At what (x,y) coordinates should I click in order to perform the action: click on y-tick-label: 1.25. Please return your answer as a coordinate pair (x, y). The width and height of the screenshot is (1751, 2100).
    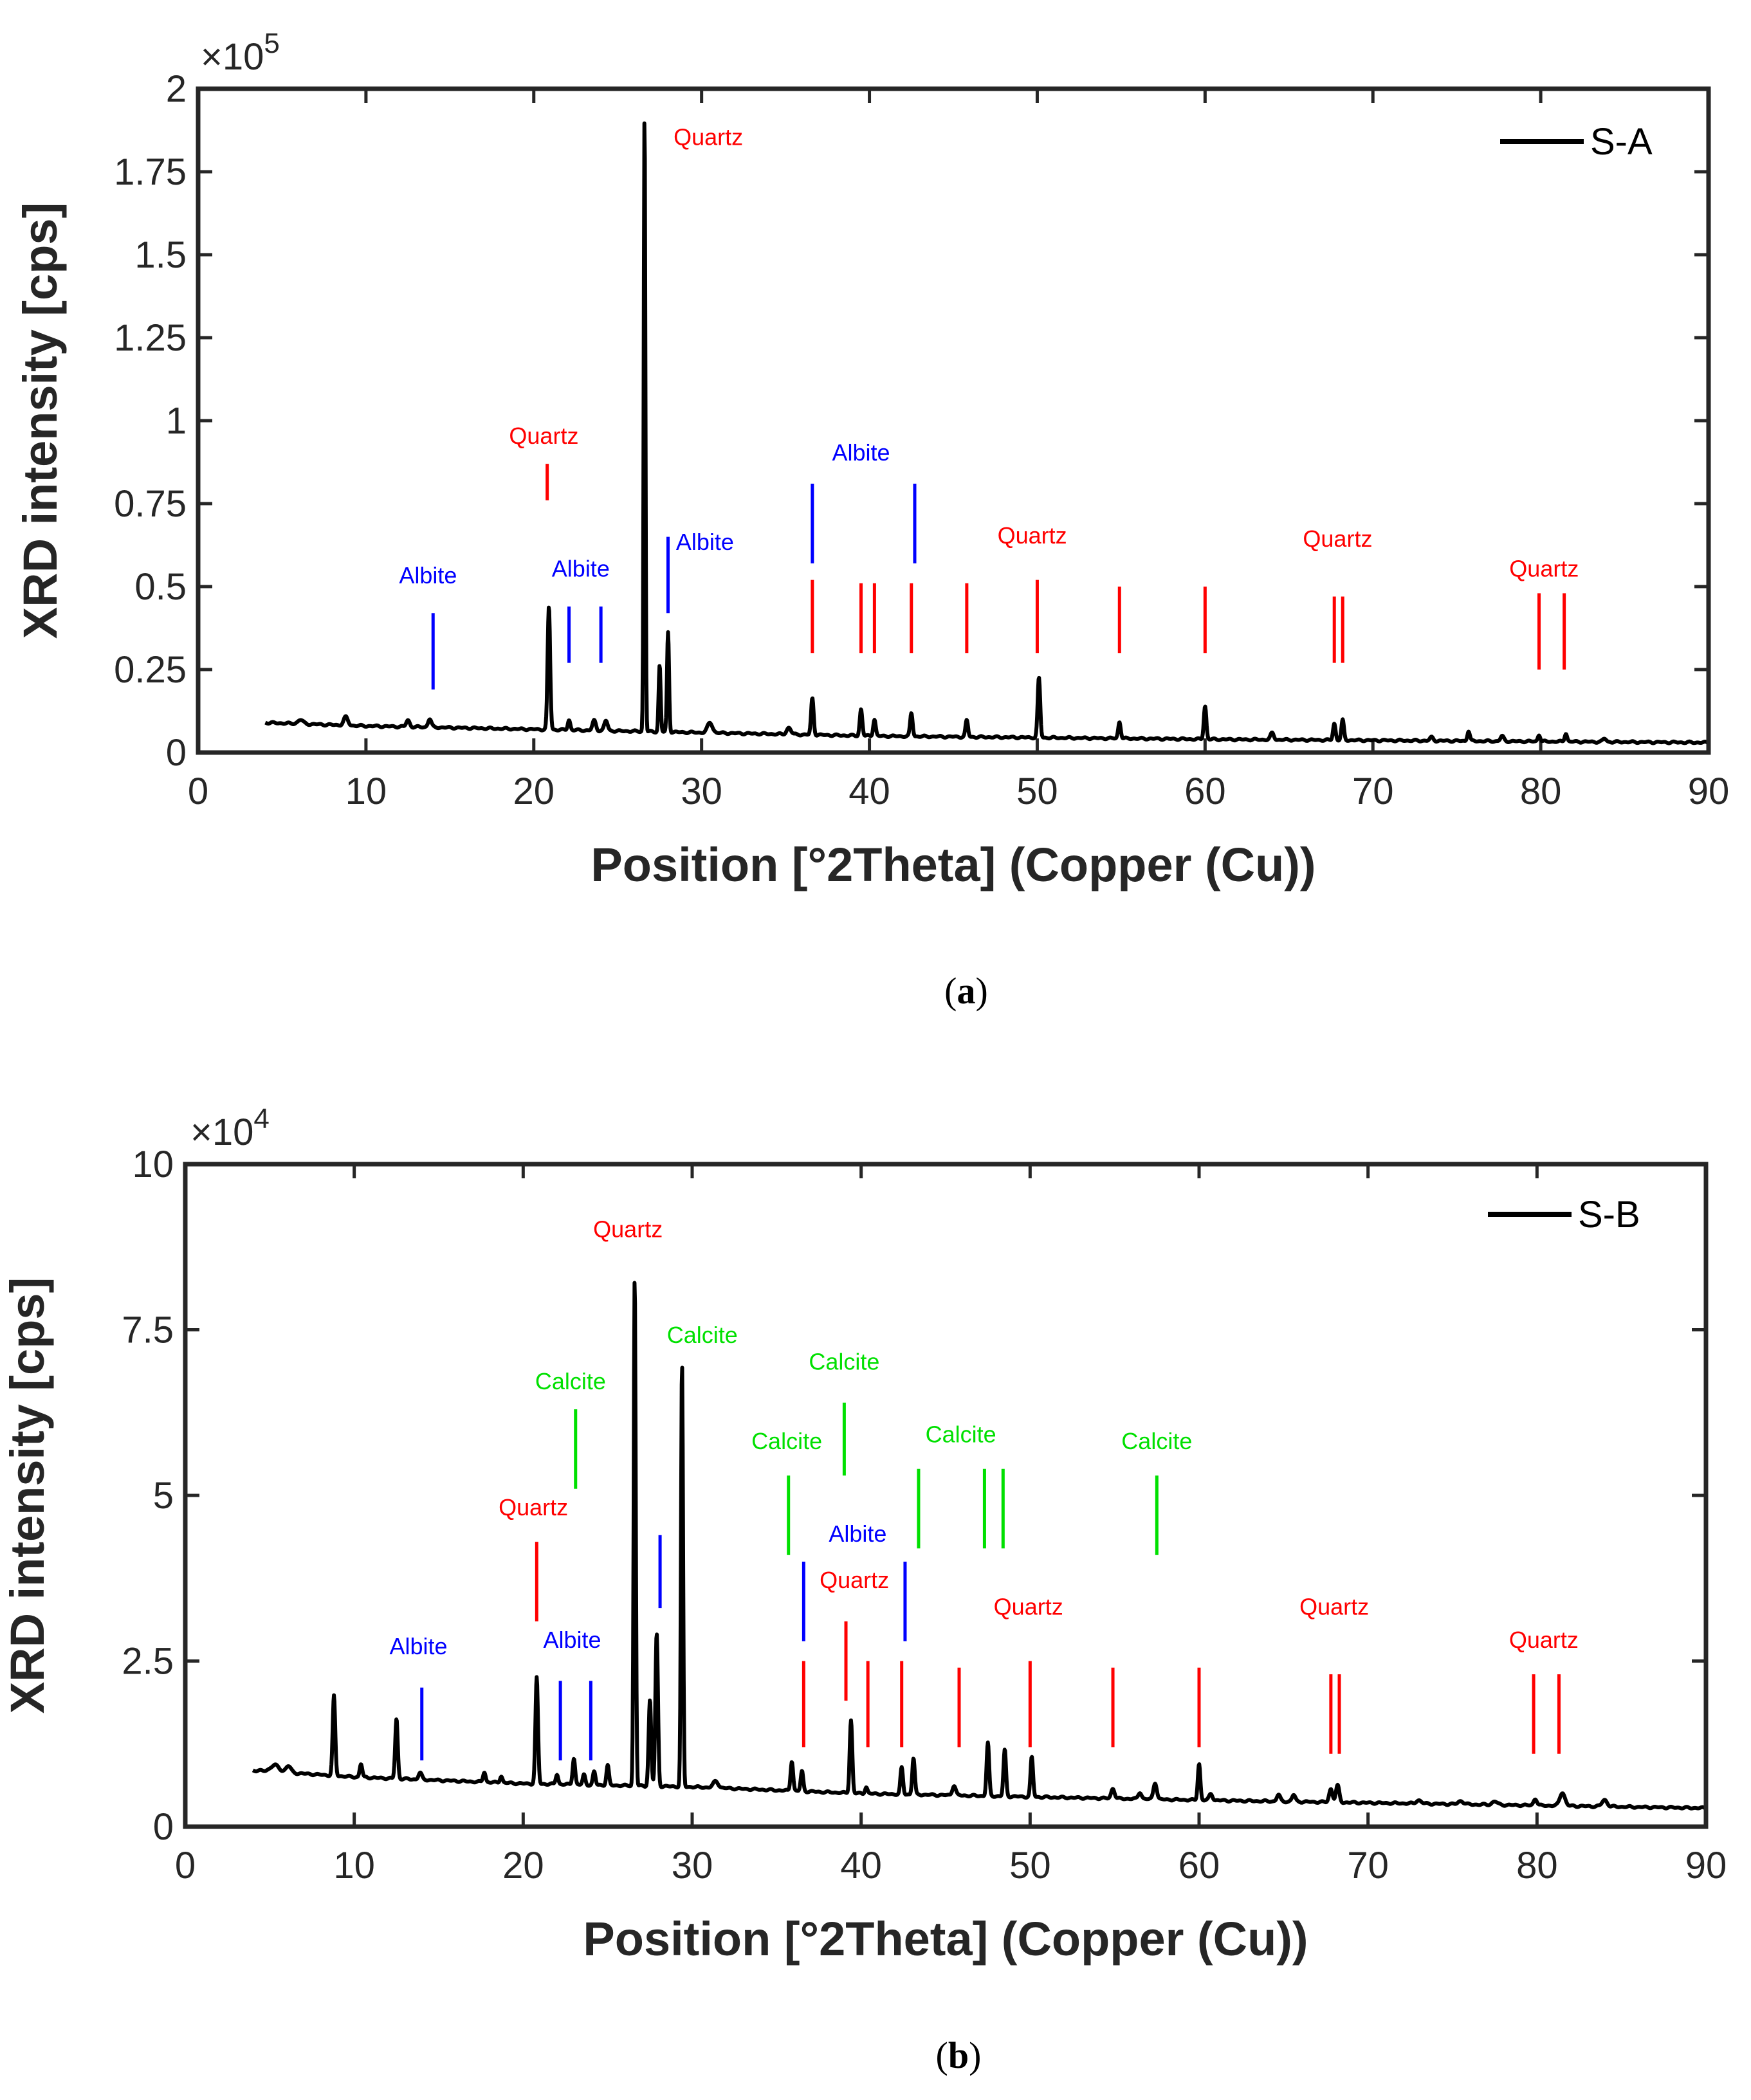
    Looking at the image, I should click on (150, 338).